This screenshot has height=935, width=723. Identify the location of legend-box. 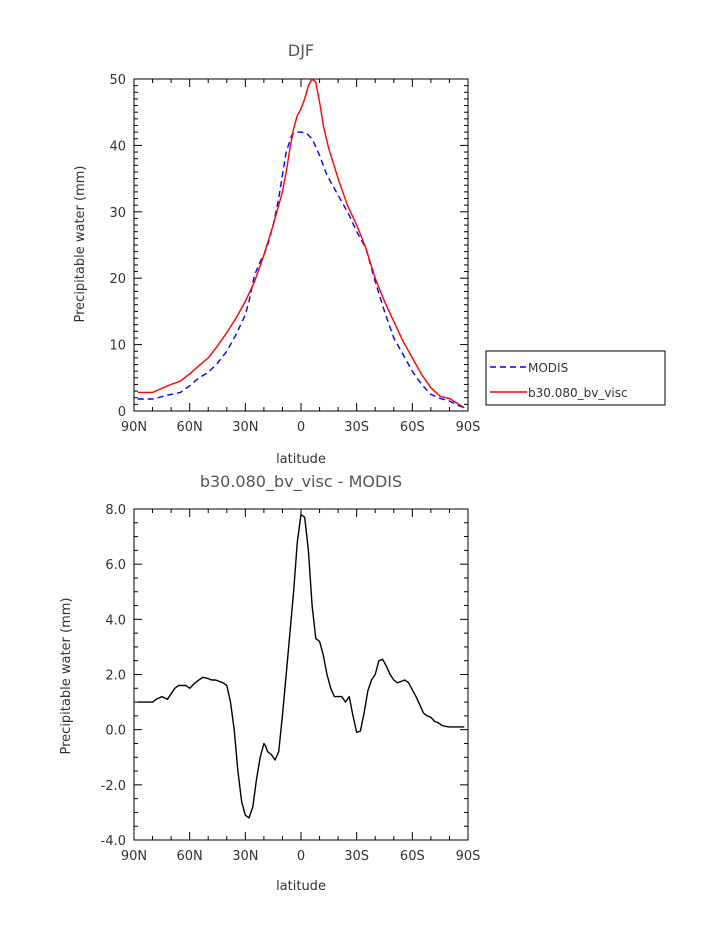
(575, 378).